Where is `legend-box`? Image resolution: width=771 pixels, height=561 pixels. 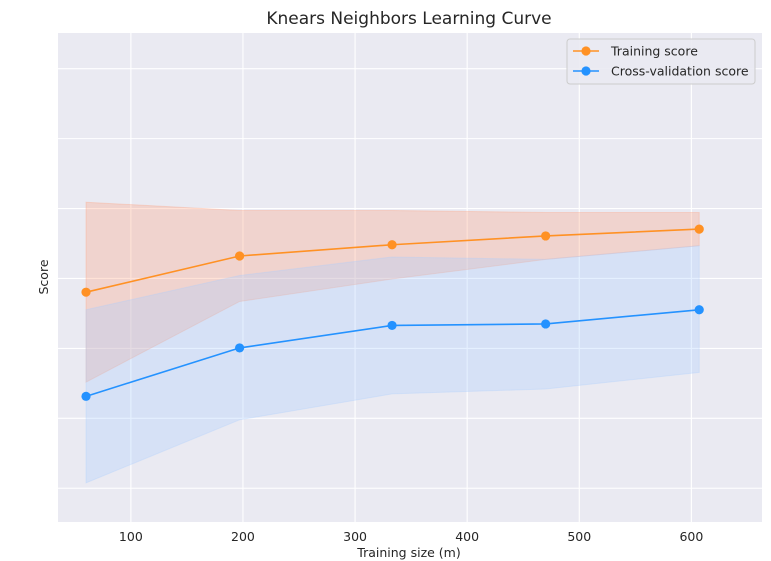
legend-box is located at coordinates (661, 61).